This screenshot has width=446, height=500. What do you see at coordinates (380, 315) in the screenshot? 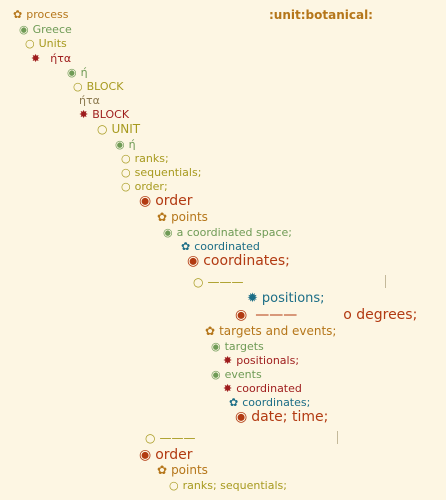
I see `node-trail: o degrees;` at bounding box center [380, 315].